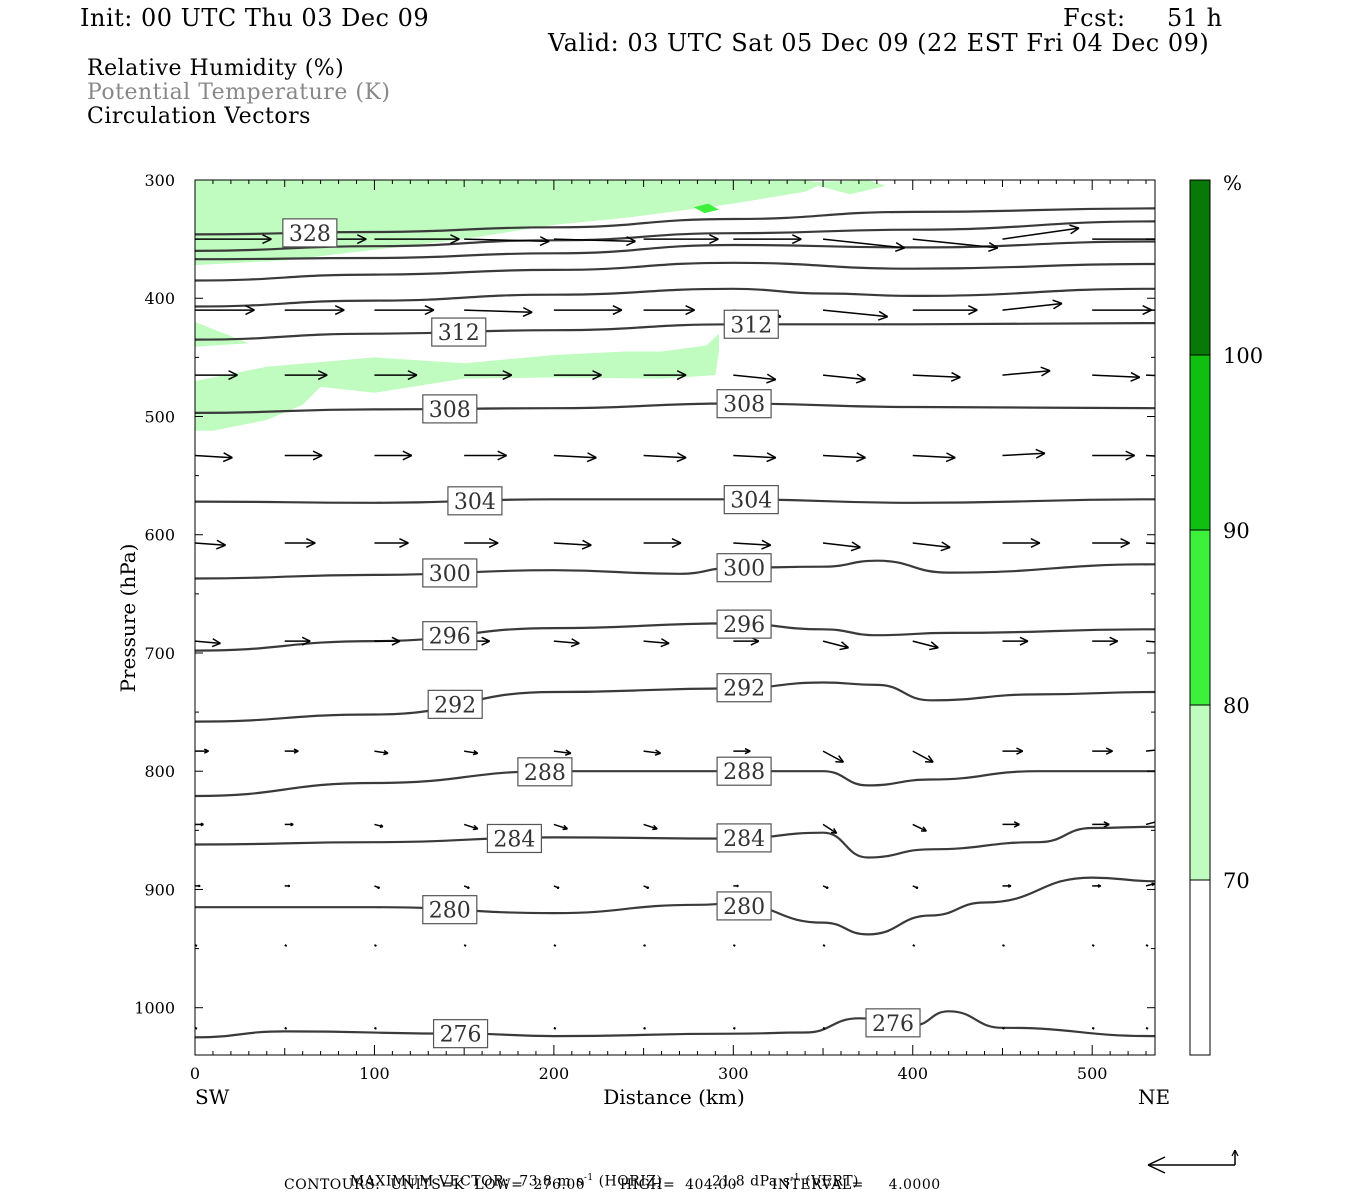 This screenshot has width=1350, height=1200. I want to click on colorbar-level-label: 70, so click(1236, 881).